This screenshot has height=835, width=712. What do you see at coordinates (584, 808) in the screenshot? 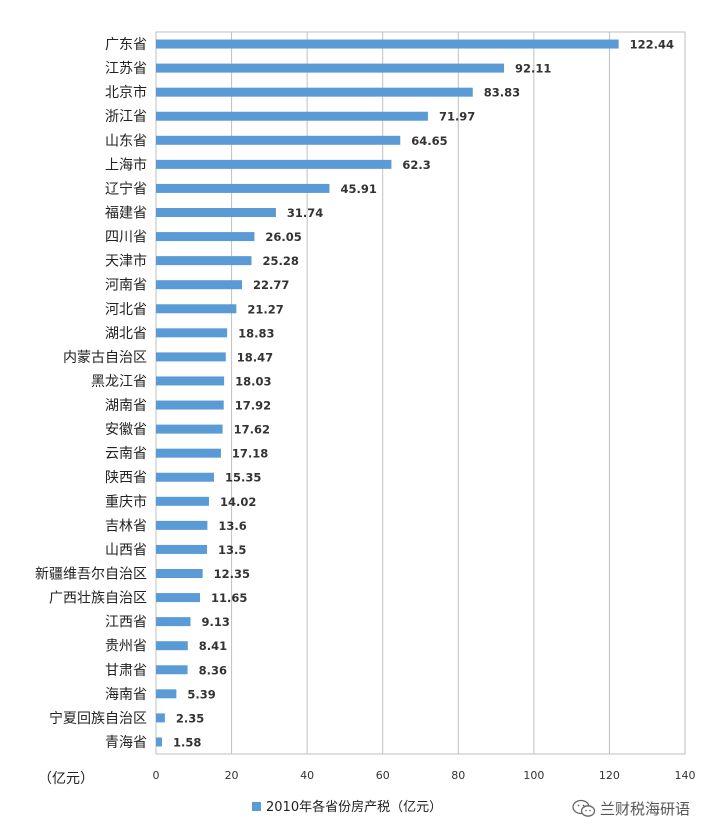
I see `wechat-icon` at bounding box center [584, 808].